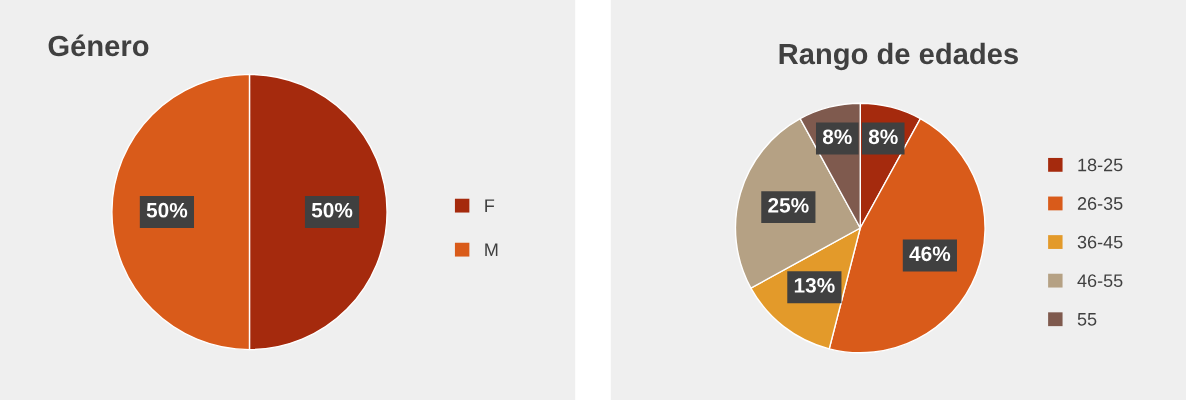 The image size is (1186, 400). I want to click on legend-label: 26-35, so click(1100, 203).